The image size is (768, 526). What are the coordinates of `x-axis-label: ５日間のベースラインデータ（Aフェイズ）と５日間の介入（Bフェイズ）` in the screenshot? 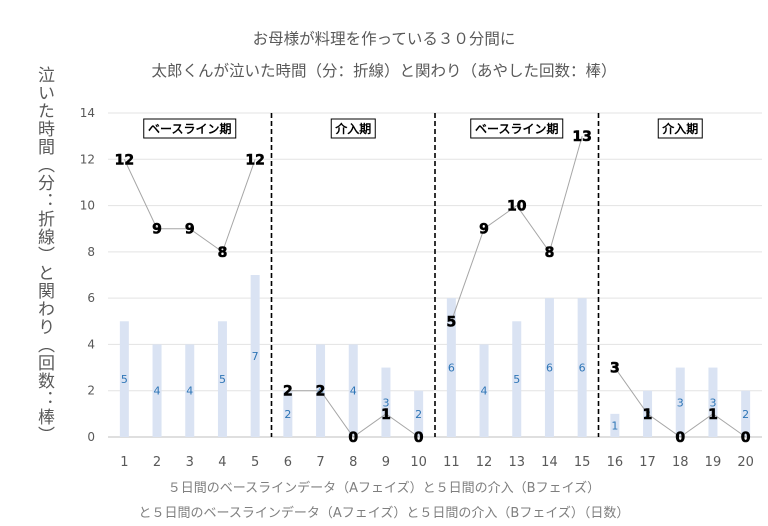 It's located at (384, 488).